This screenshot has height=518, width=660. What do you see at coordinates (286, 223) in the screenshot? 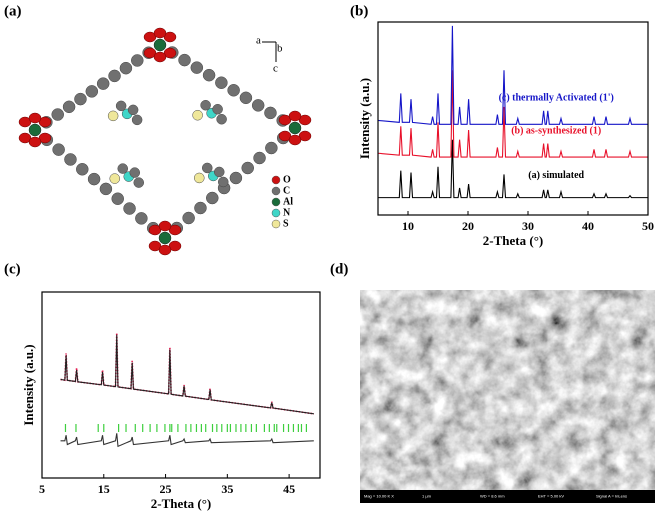
I see `legend-label: S` at bounding box center [286, 223].